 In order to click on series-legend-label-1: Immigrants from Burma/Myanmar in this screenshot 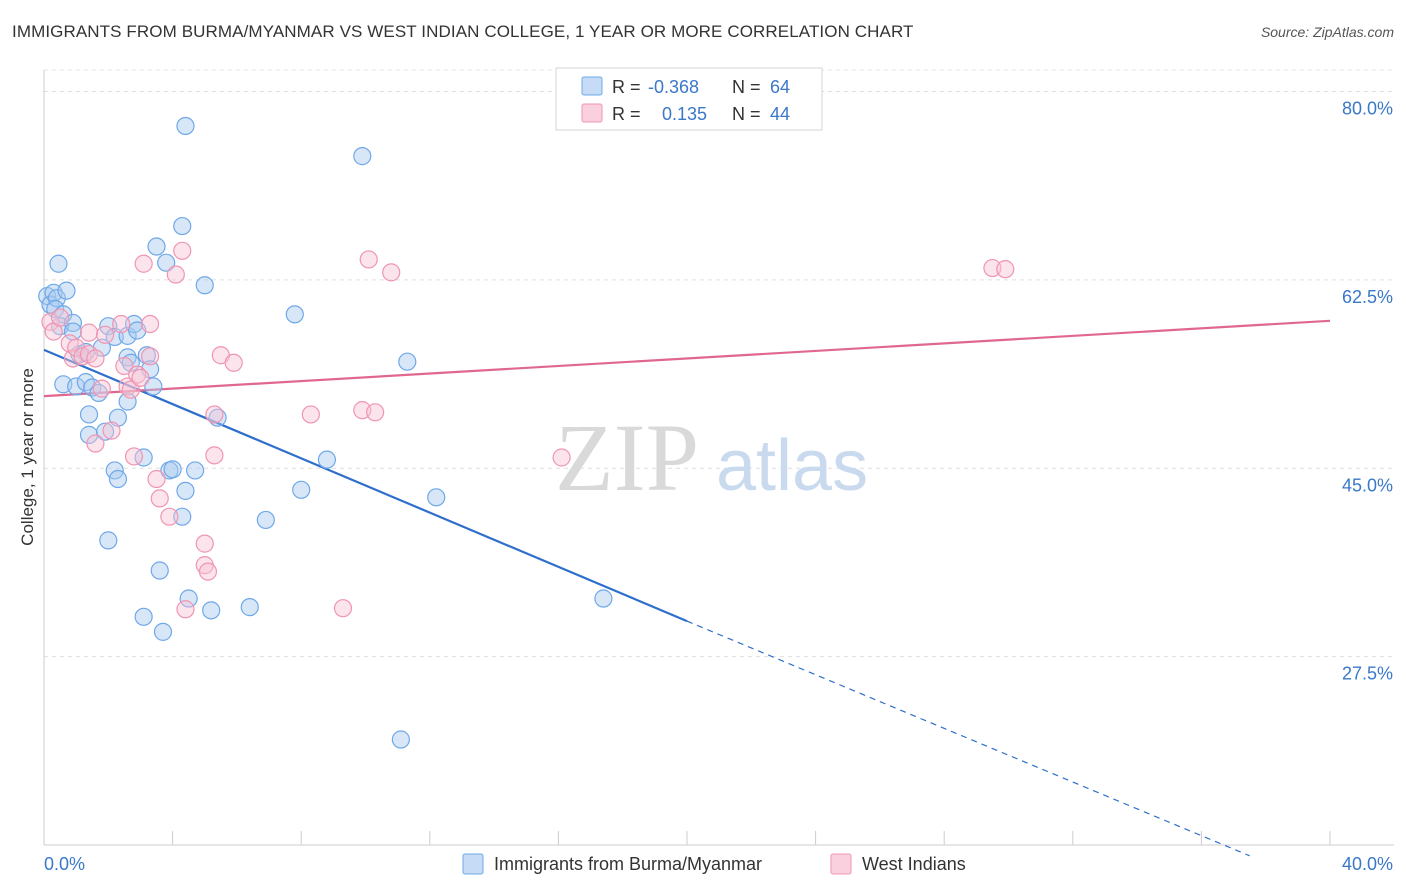, I will do `click(628, 864)`.